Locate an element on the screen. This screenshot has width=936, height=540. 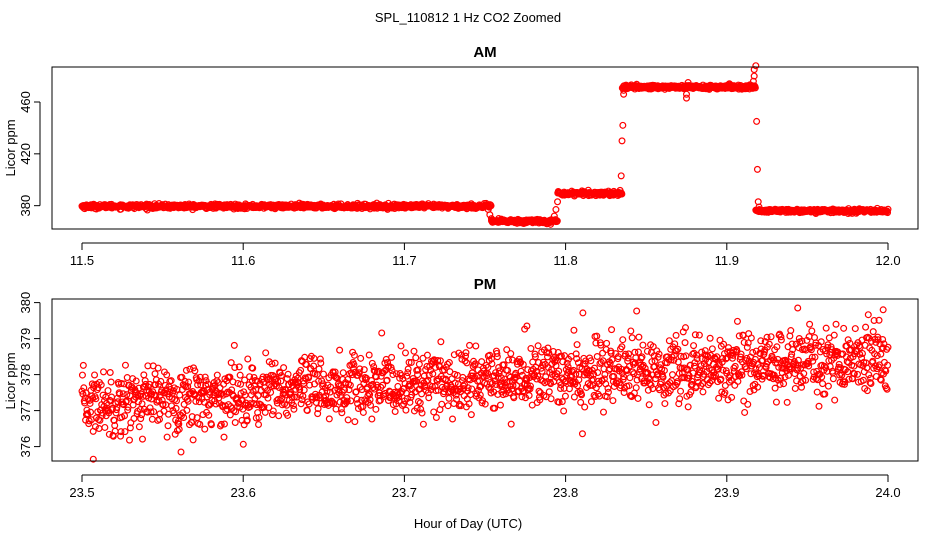
pm-x-axis: 23.5 23.6 23.7 23.8 23.9 24.0 is located at coordinates (485, 487).